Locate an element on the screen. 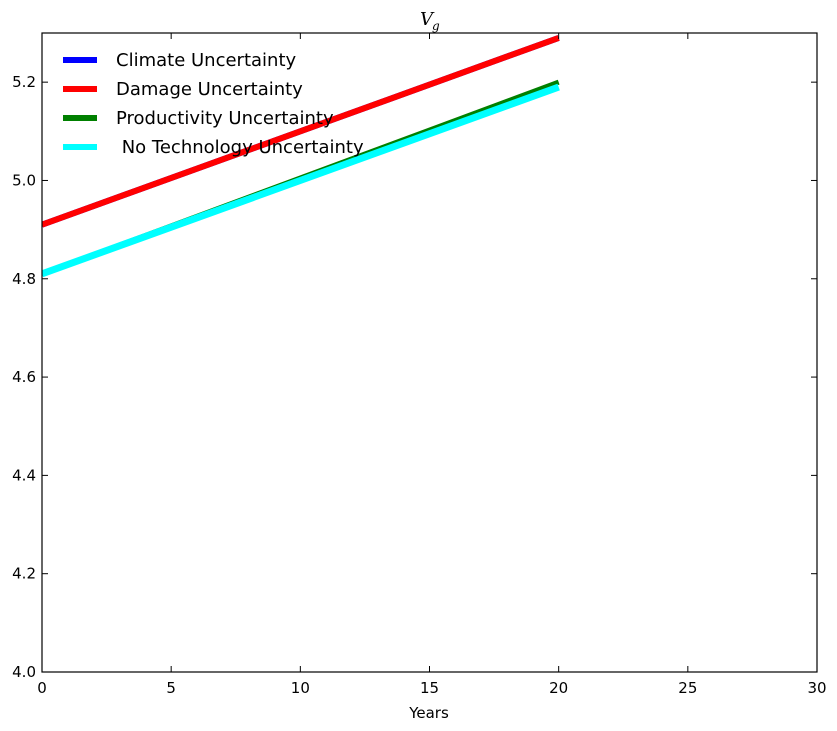  legend-label: No Technology Uncertainty is located at coordinates (240, 147).